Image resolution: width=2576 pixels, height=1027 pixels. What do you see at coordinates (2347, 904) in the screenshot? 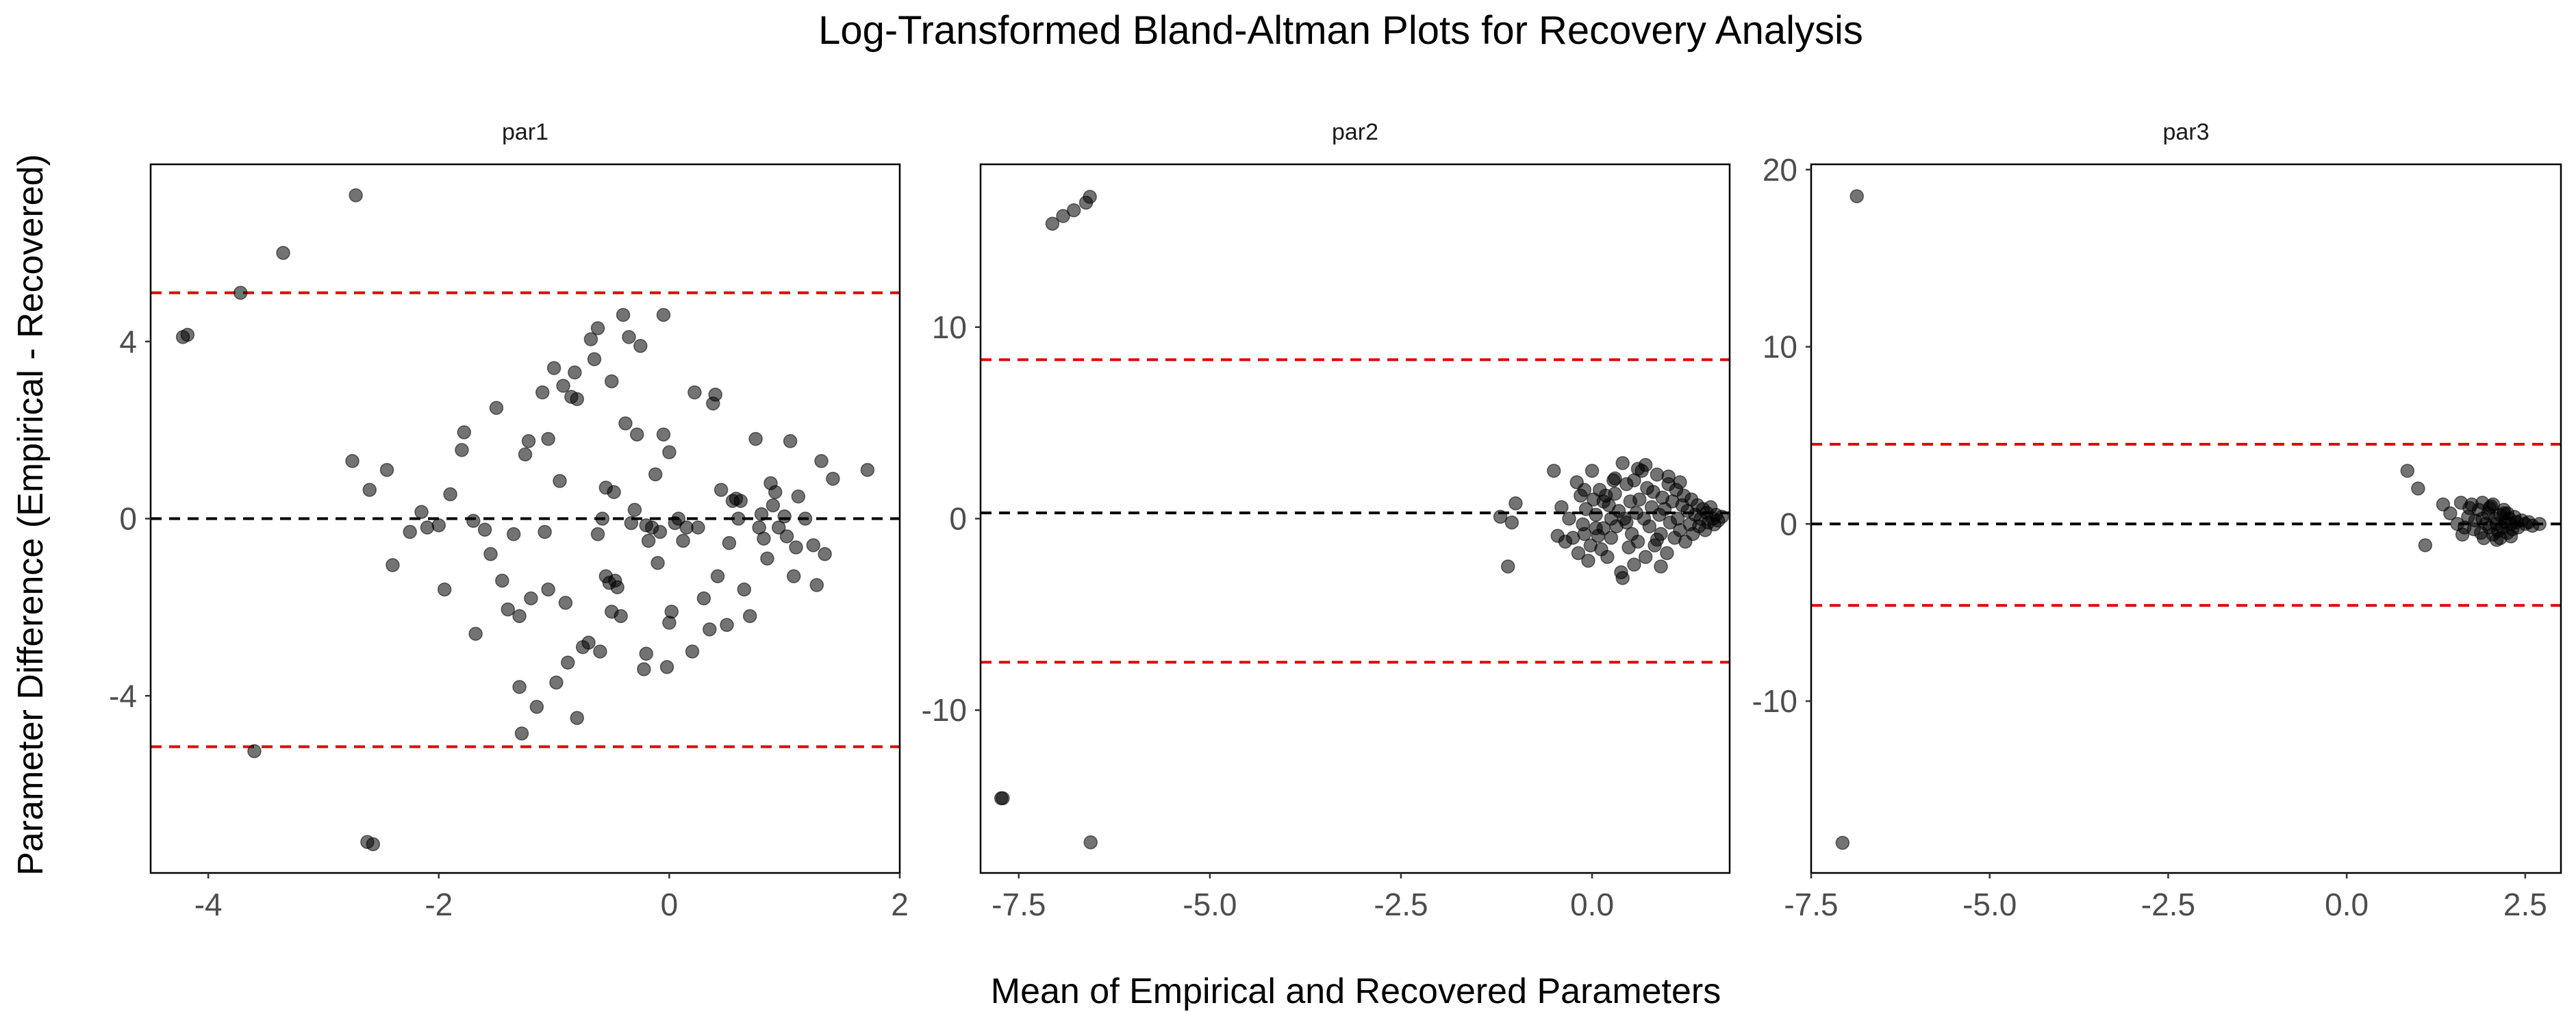
I see `x-tick-label: 0.0` at bounding box center [2347, 904].